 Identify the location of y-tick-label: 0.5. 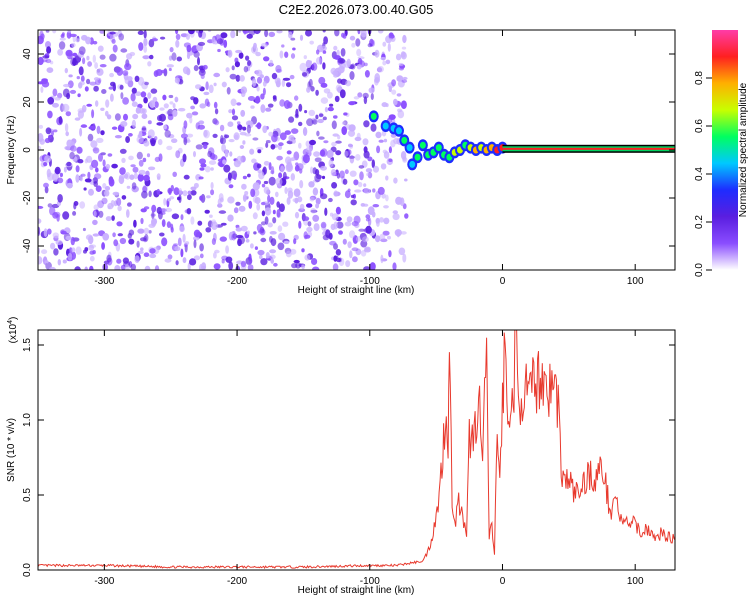
(27, 495).